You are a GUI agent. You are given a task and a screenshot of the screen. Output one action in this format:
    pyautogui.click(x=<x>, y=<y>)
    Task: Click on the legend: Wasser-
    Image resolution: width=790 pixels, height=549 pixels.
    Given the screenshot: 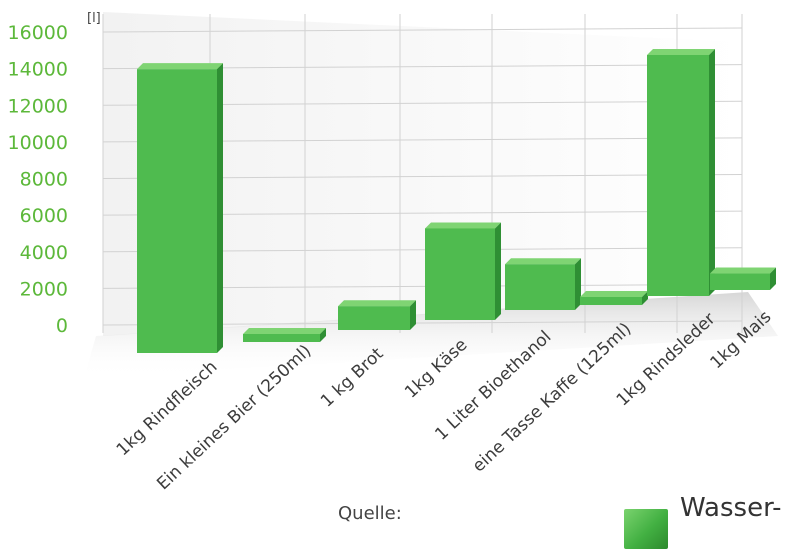 What is the action you would take?
    pyautogui.click(x=702, y=521)
    